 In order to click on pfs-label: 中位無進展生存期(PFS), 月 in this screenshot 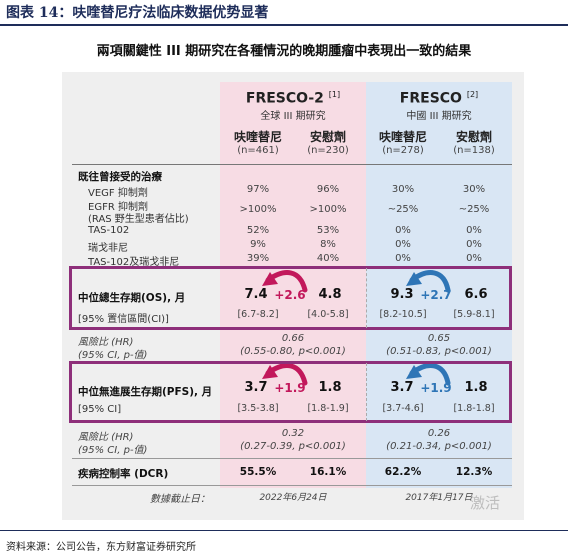, I will do `click(145, 392)`.